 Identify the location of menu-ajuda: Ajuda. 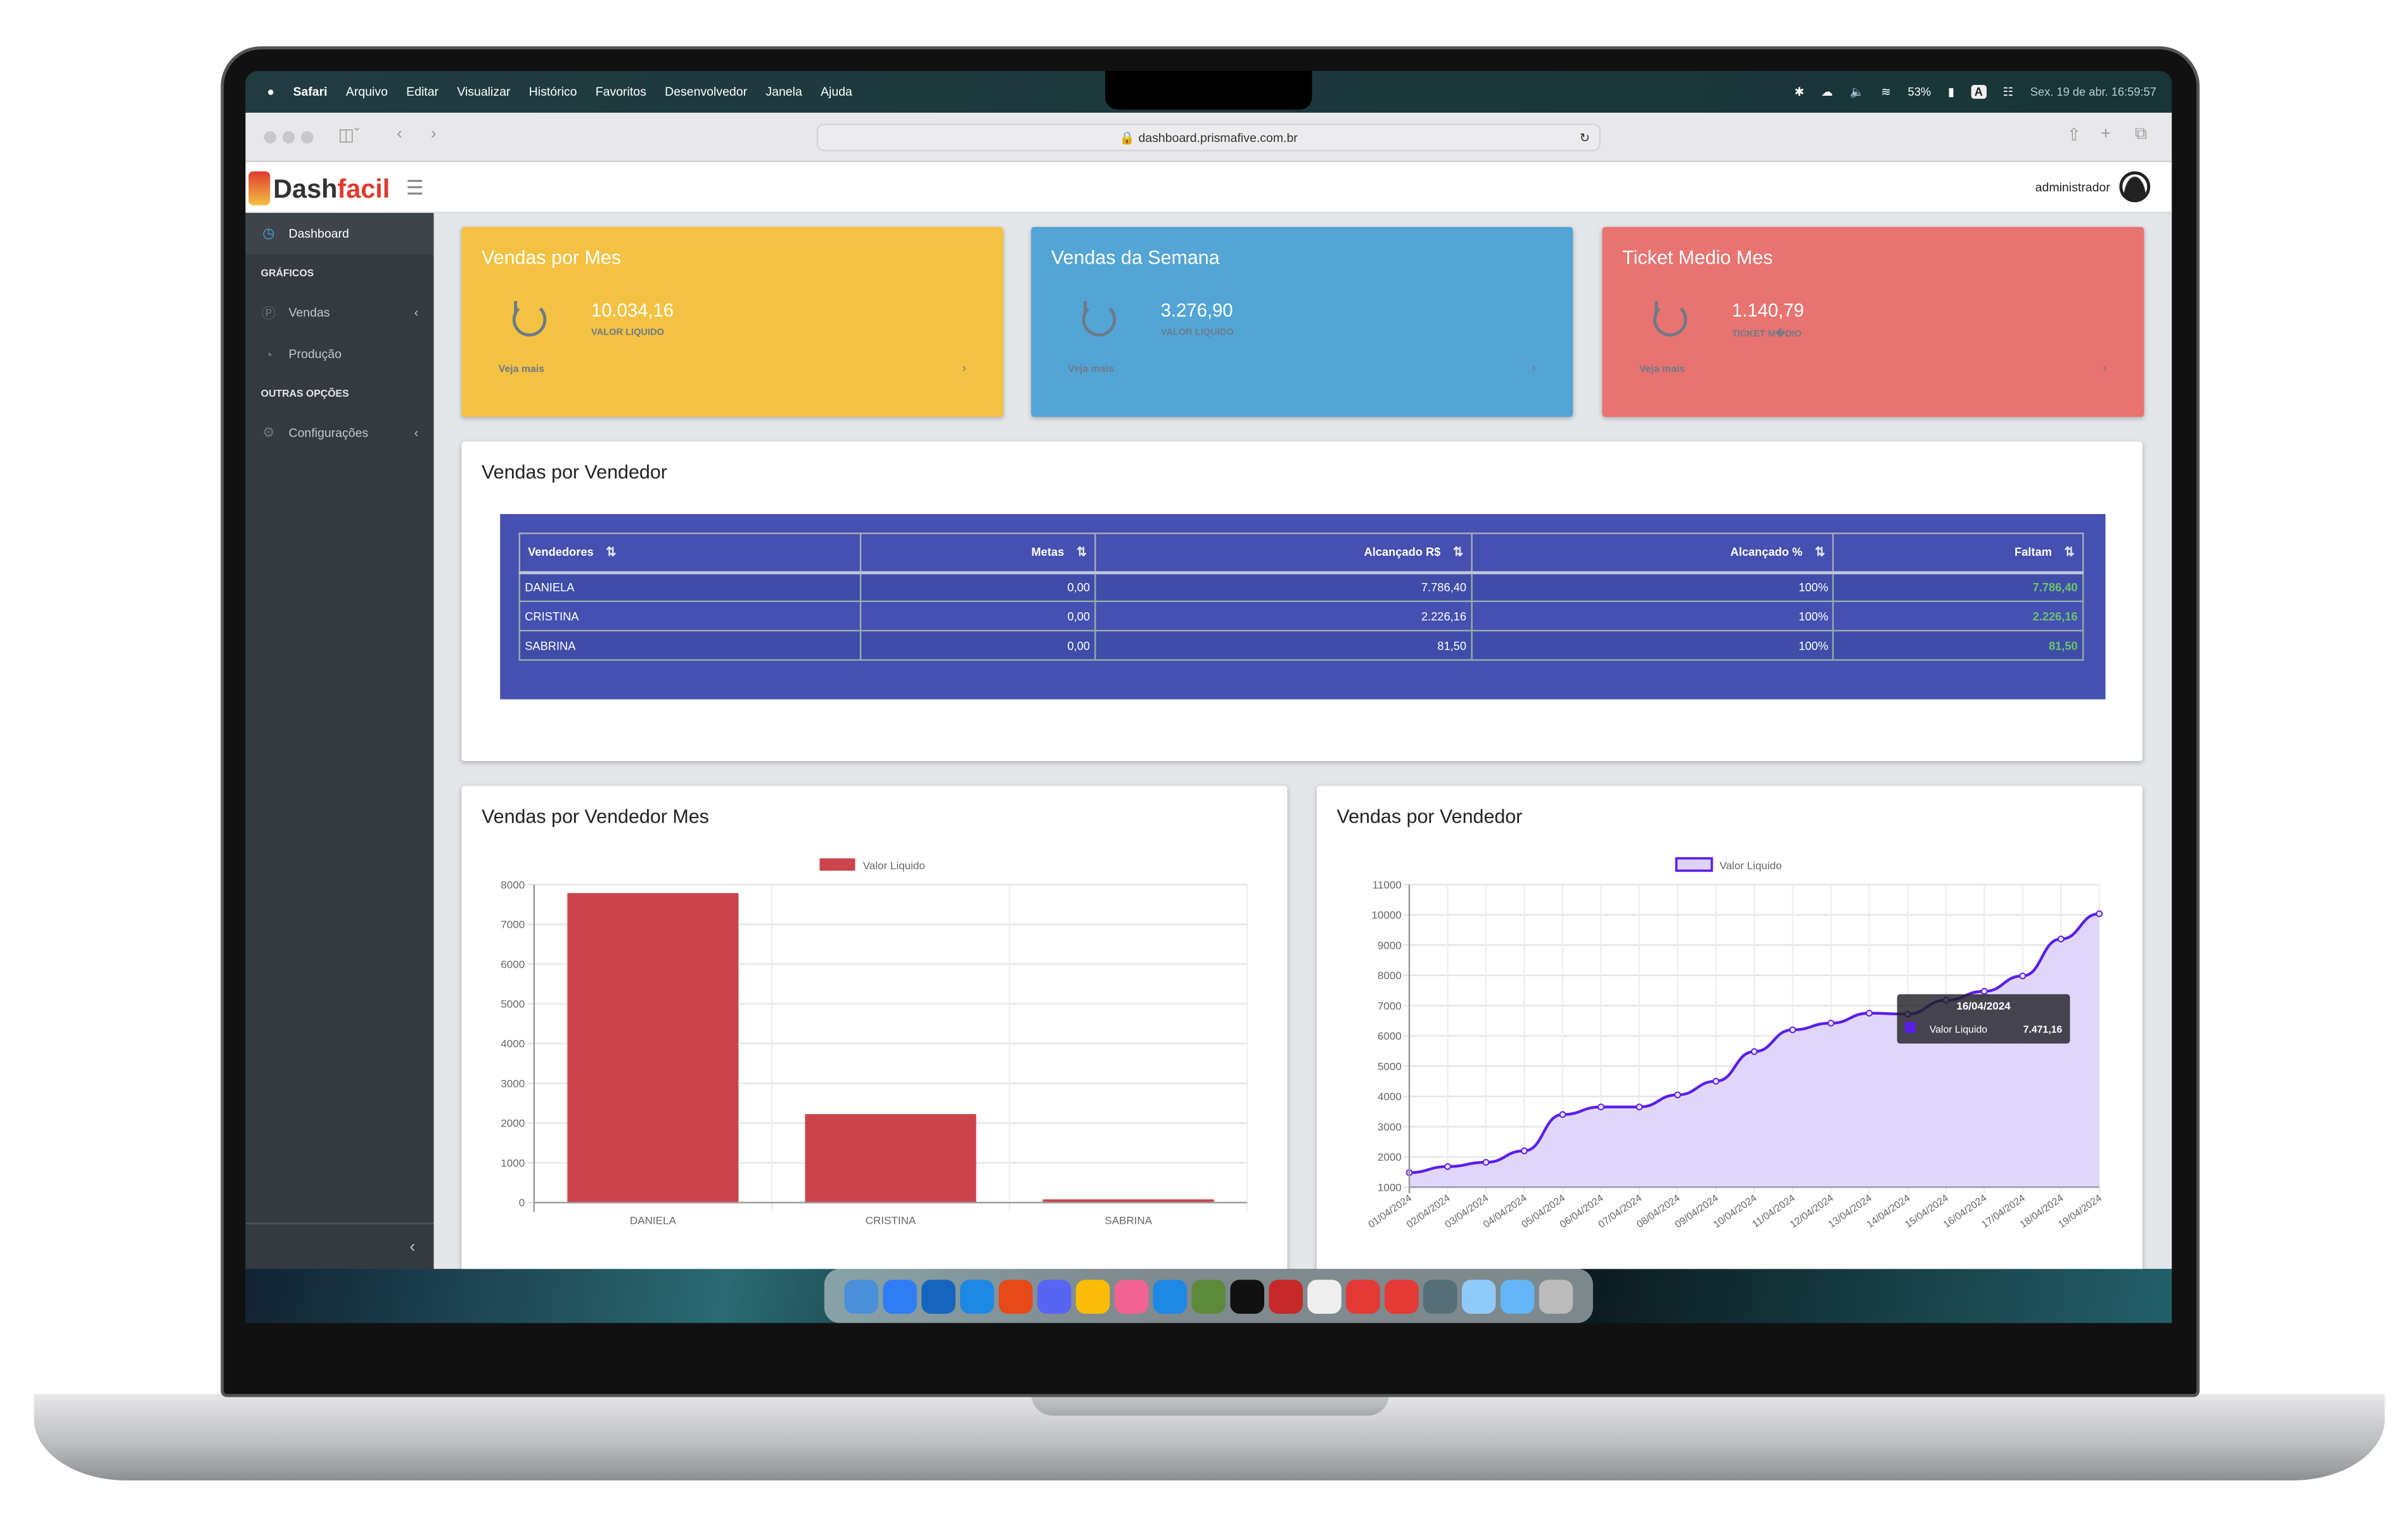
(836, 92).